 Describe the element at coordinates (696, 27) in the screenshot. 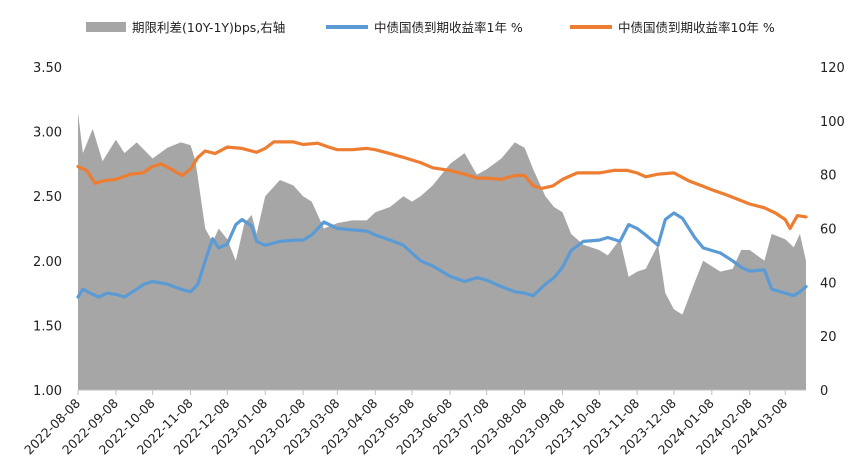

I see `legend-label-10y: 中债国债到期收益率10年 %` at that location.